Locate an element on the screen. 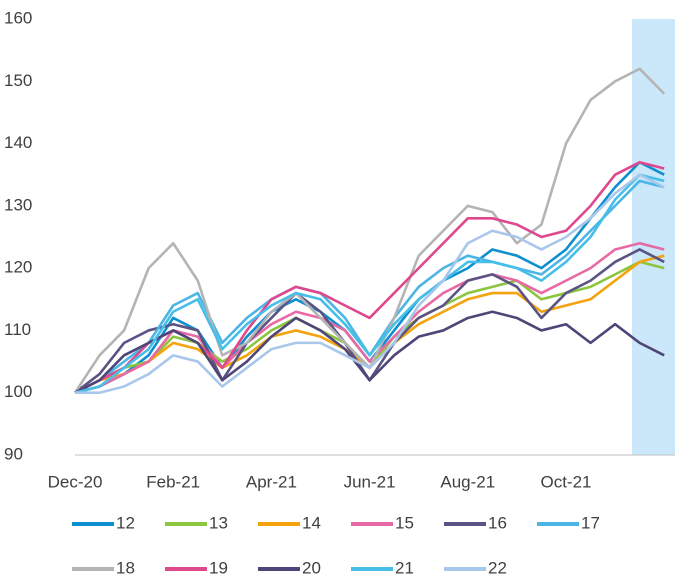 The image size is (675, 581). y-tick-label: 110 is located at coordinates (17, 329).